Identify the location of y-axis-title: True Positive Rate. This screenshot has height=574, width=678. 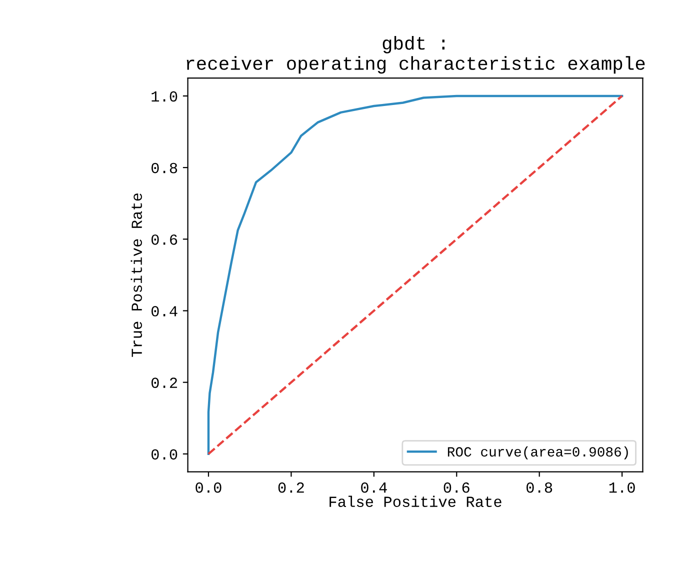
(136, 275).